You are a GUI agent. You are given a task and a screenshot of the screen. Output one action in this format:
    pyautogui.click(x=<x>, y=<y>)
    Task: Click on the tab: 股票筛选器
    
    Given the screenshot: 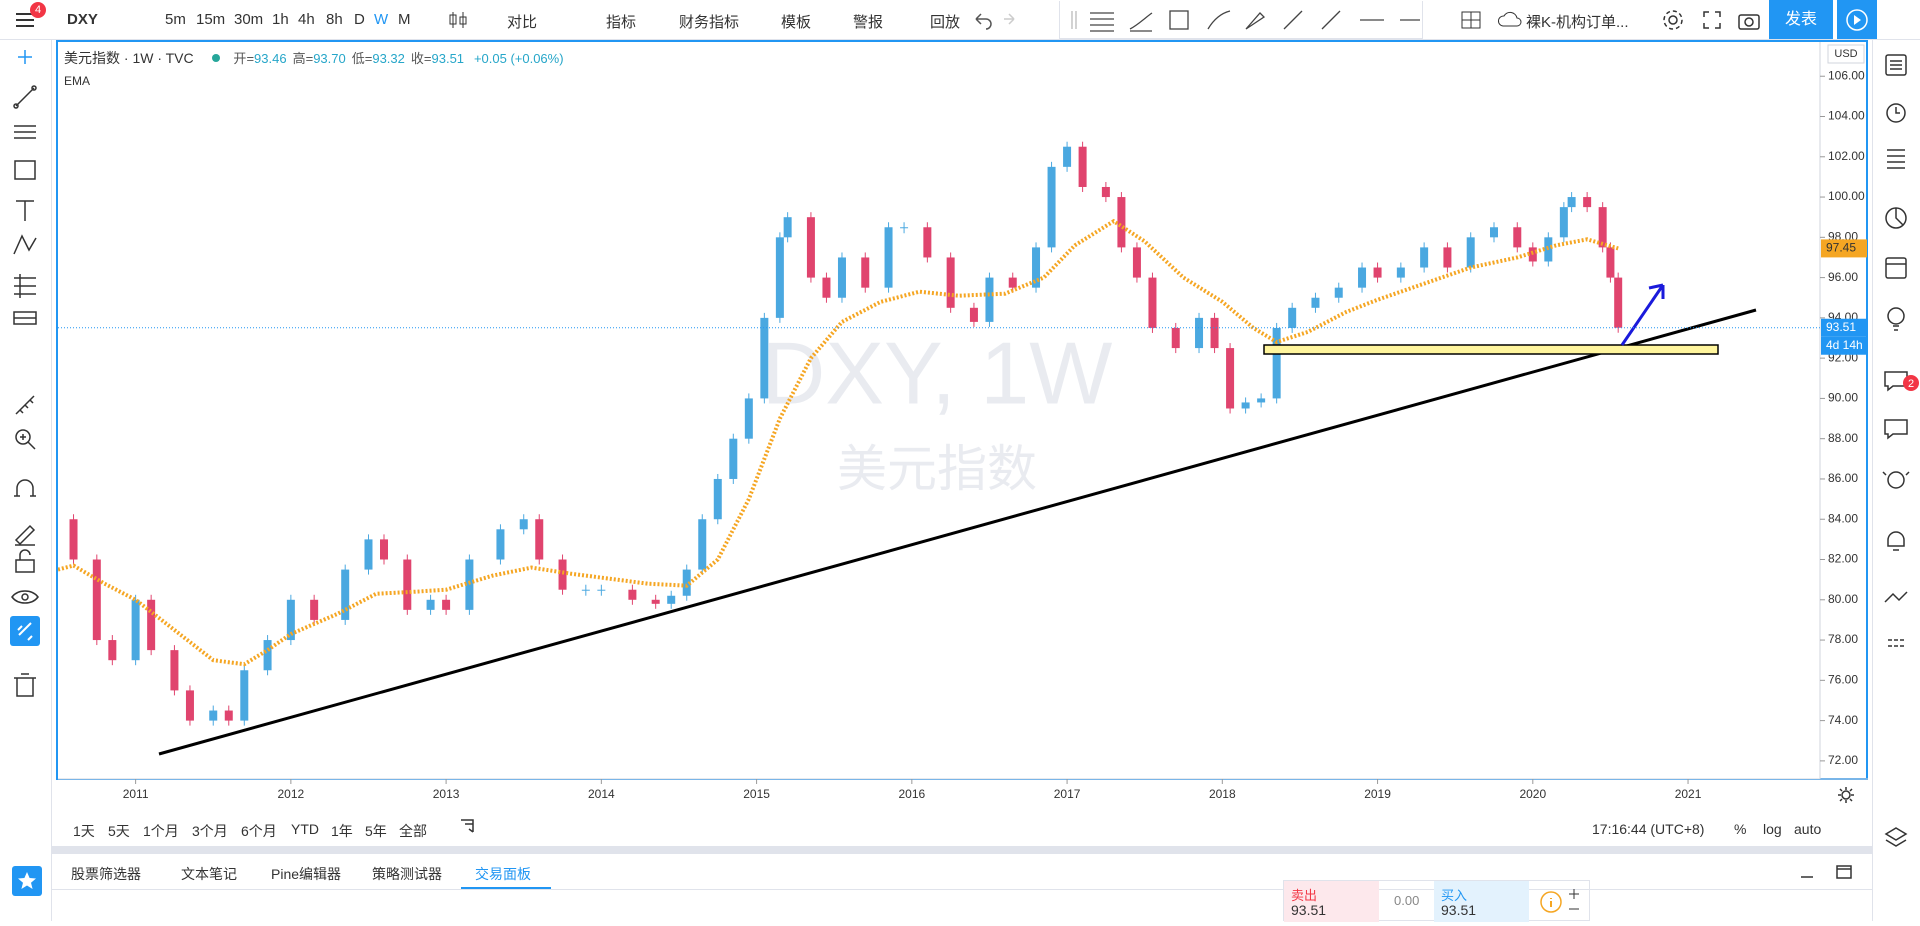 What is the action you would take?
    pyautogui.click(x=106, y=874)
    